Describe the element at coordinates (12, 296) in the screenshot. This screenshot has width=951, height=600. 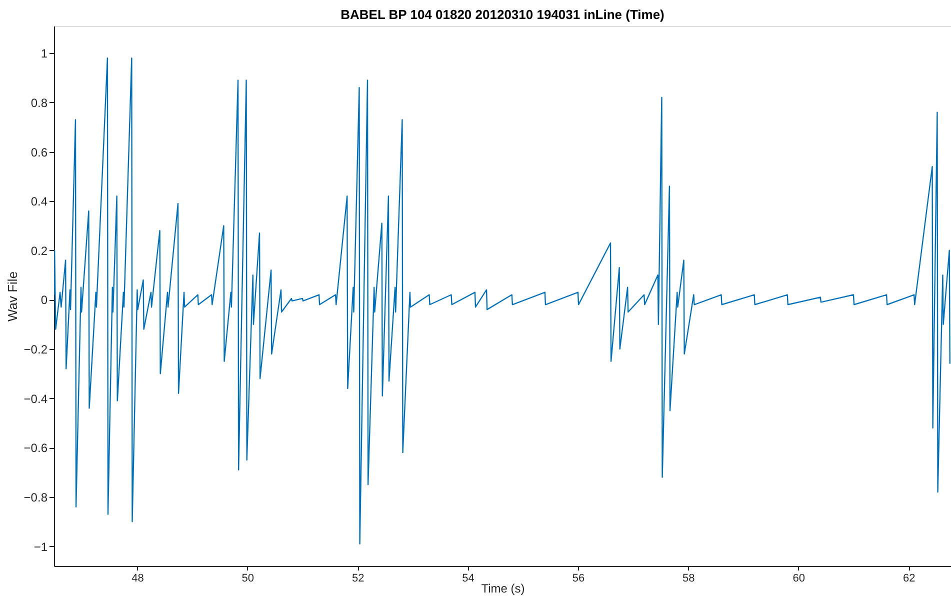
I see `y-axis-title: Wav File` at that location.